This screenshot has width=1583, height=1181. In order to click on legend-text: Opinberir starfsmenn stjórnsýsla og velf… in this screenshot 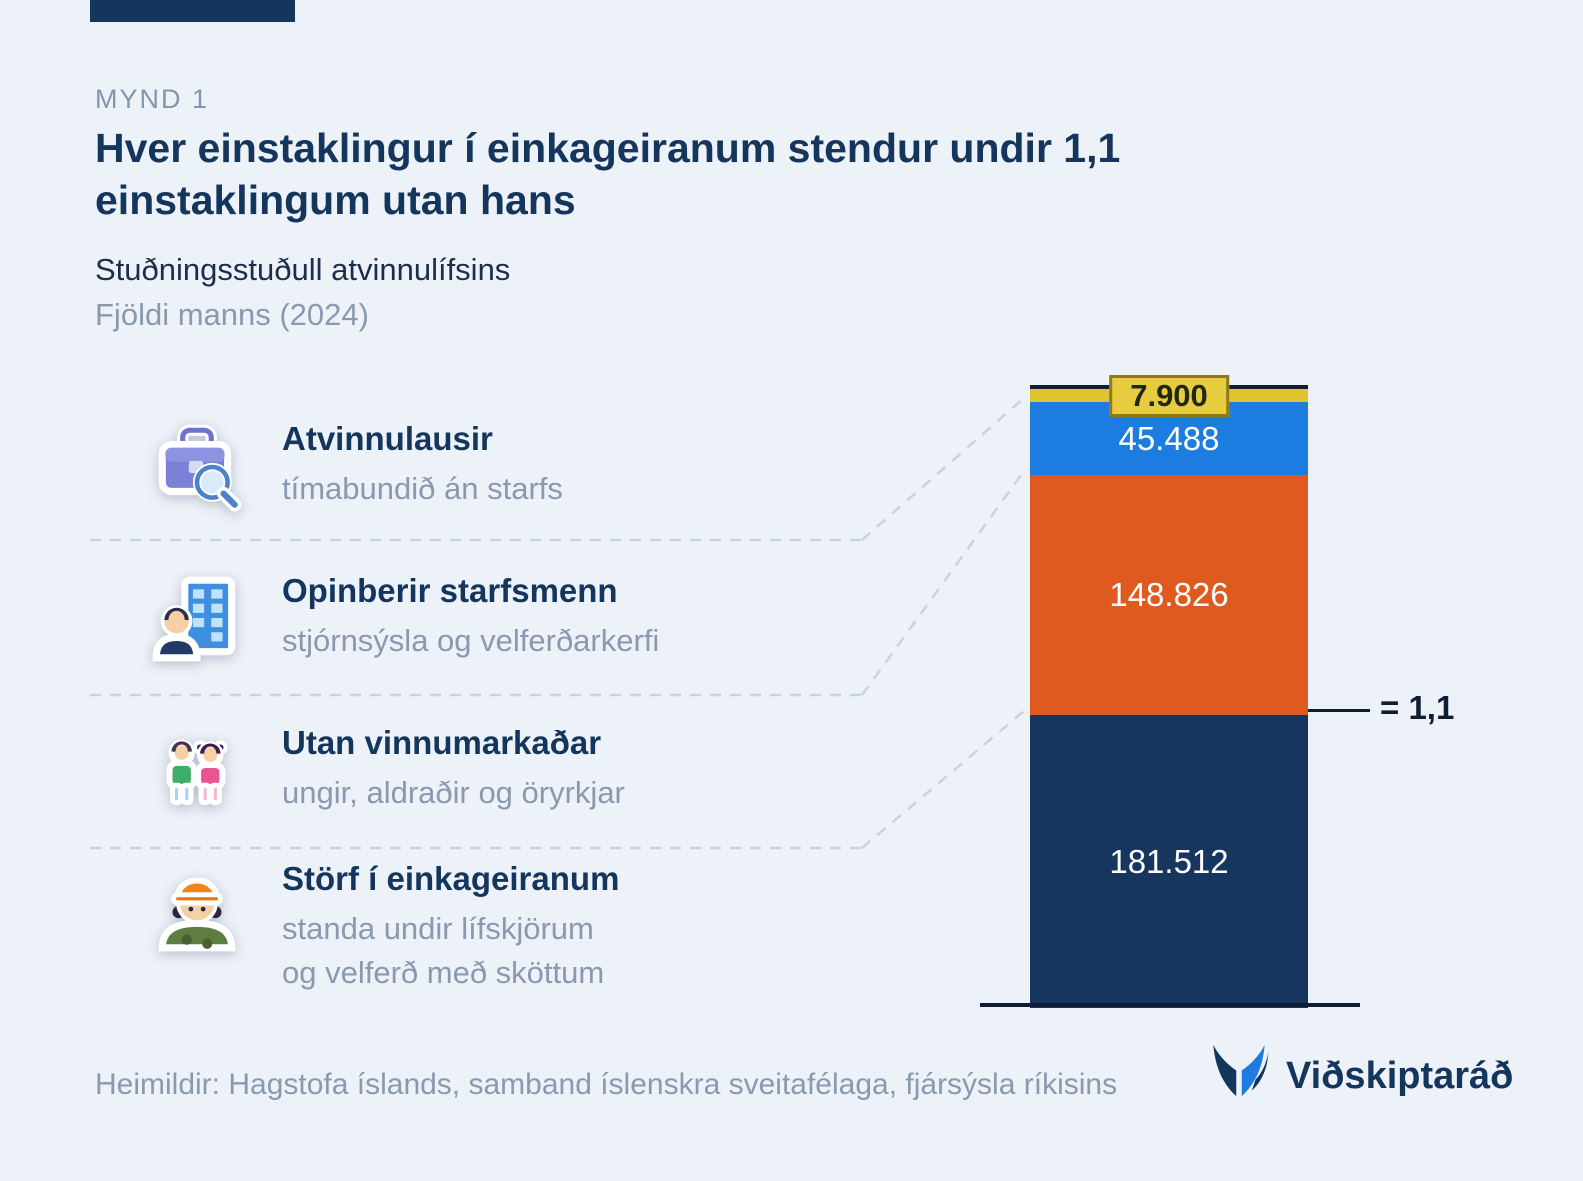, I will do `click(470, 616)`.